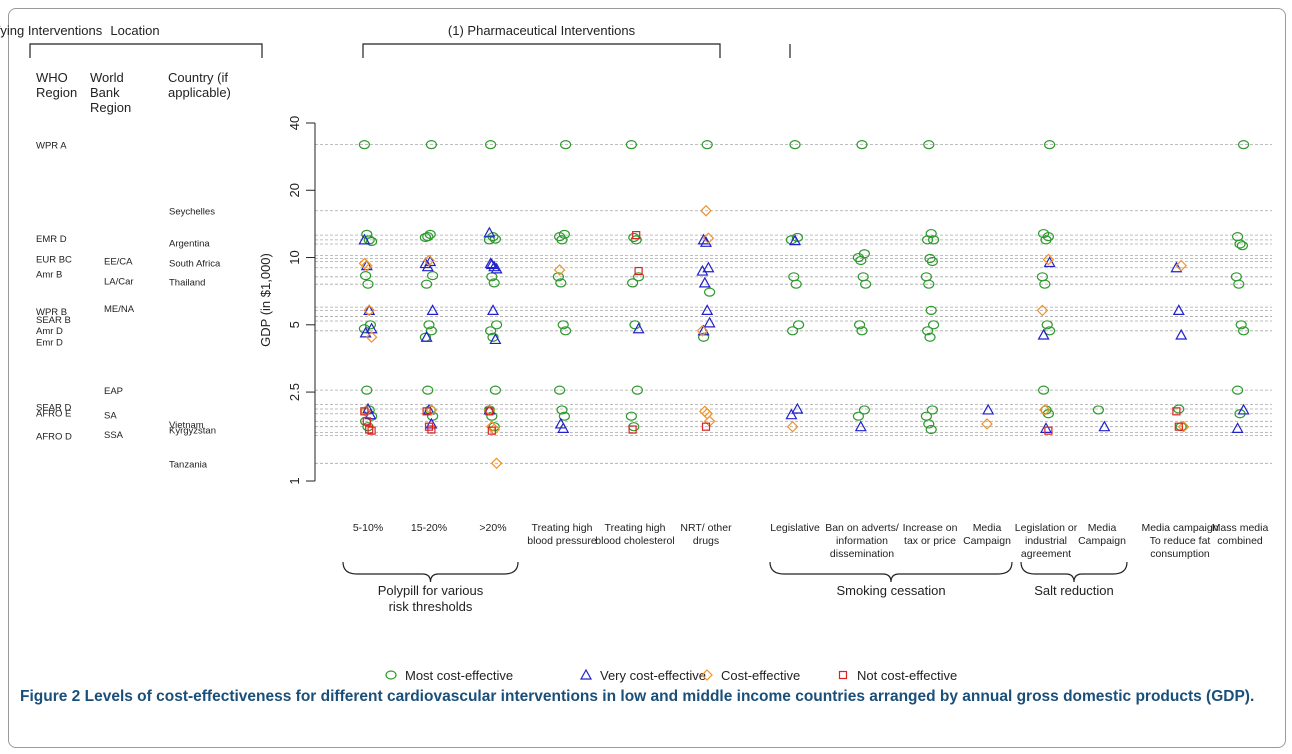 This screenshot has height=754, width=1292. What do you see at coordinates (192, 212) in the screenshot?
I see `country-label: Seychelles` at bounding box center [192, 212].